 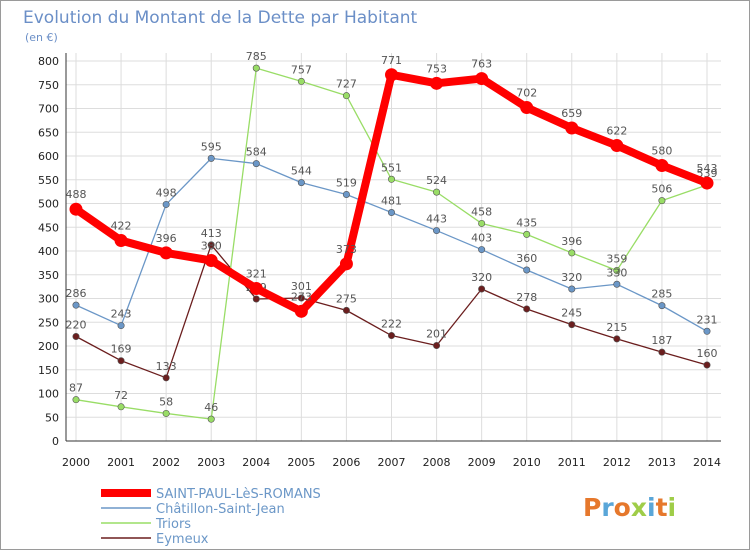 I want to click on y-tick-label: 150, so click(x=48, y=370).